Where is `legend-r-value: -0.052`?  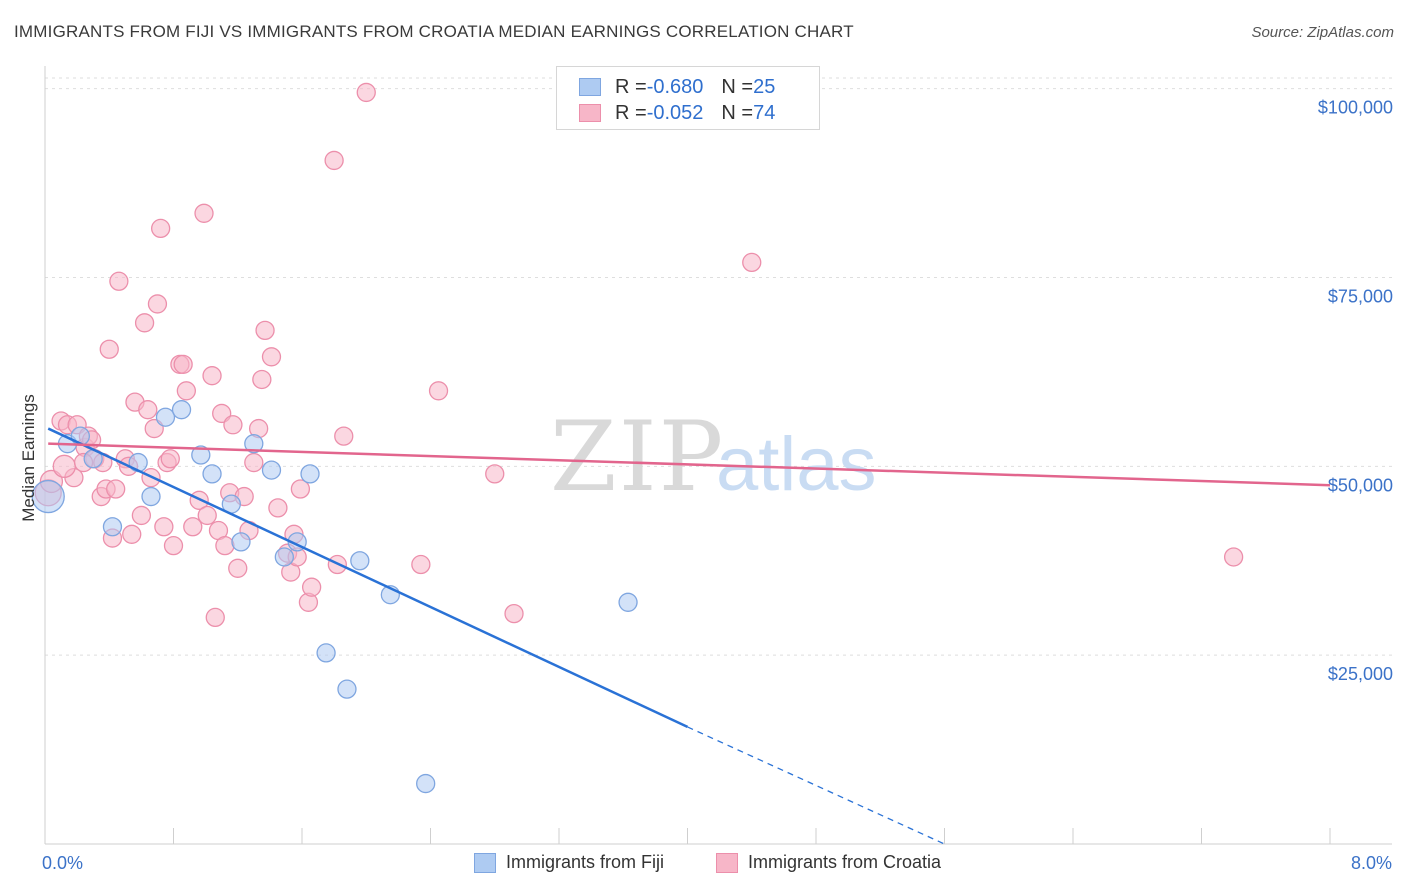 legend-r-value: -0.052 is located at coordinates (675, 112).